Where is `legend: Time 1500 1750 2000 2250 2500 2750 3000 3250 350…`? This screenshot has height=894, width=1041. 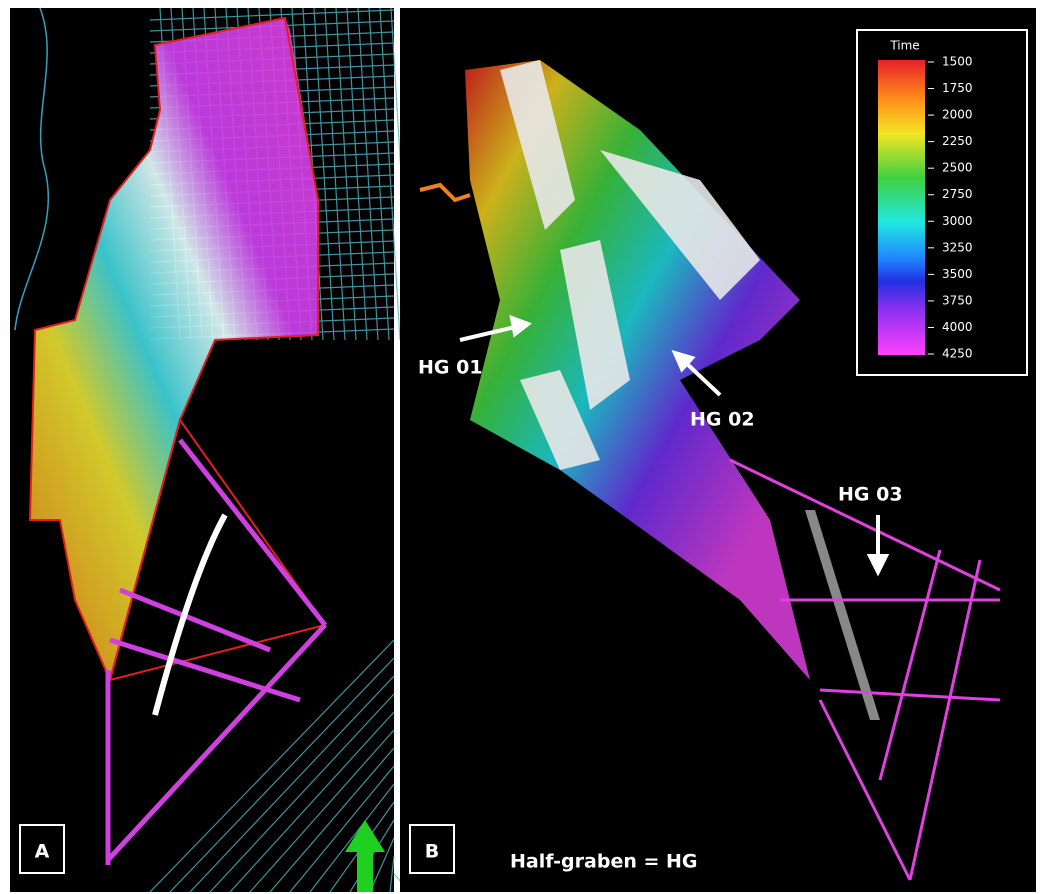
legend: Time 1500 1750 2000 2250 2500 2750 3000 3250 350… is located at coordinates (942, 202).